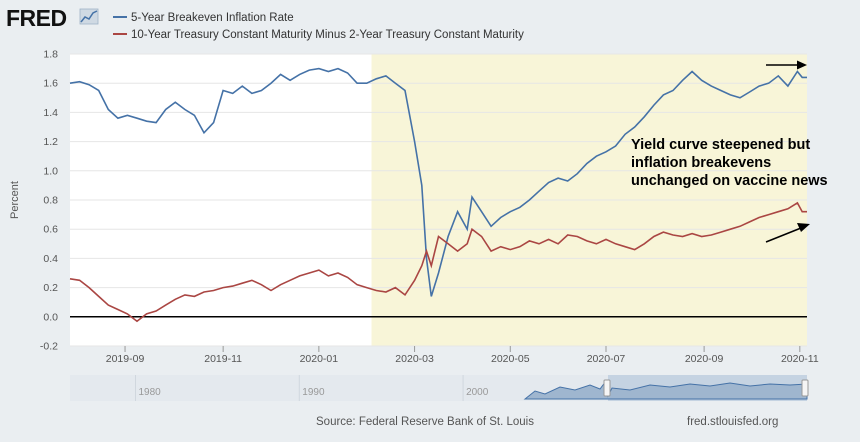  I want to click on y-tick-label: 0.0, so click(50, 317).